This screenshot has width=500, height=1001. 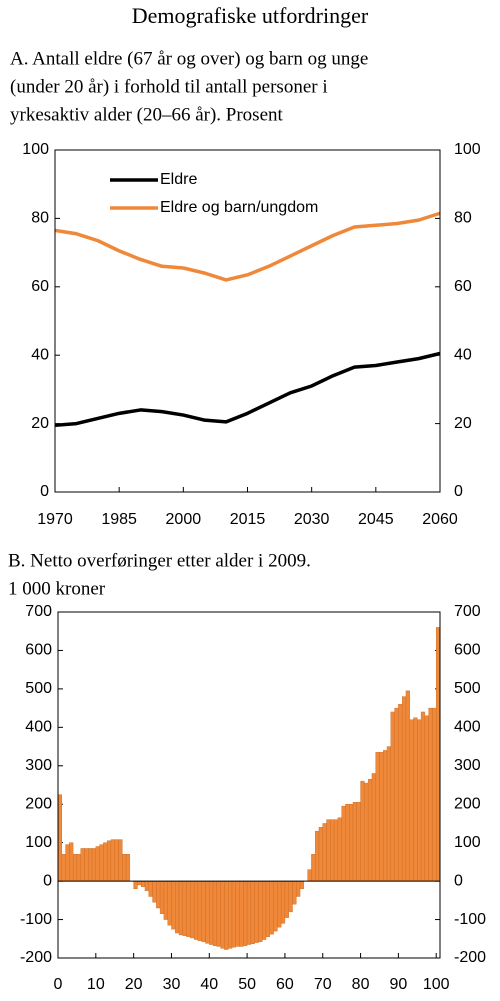 I want to click on x-tick-label: 1970, so click(x=55, y=519).